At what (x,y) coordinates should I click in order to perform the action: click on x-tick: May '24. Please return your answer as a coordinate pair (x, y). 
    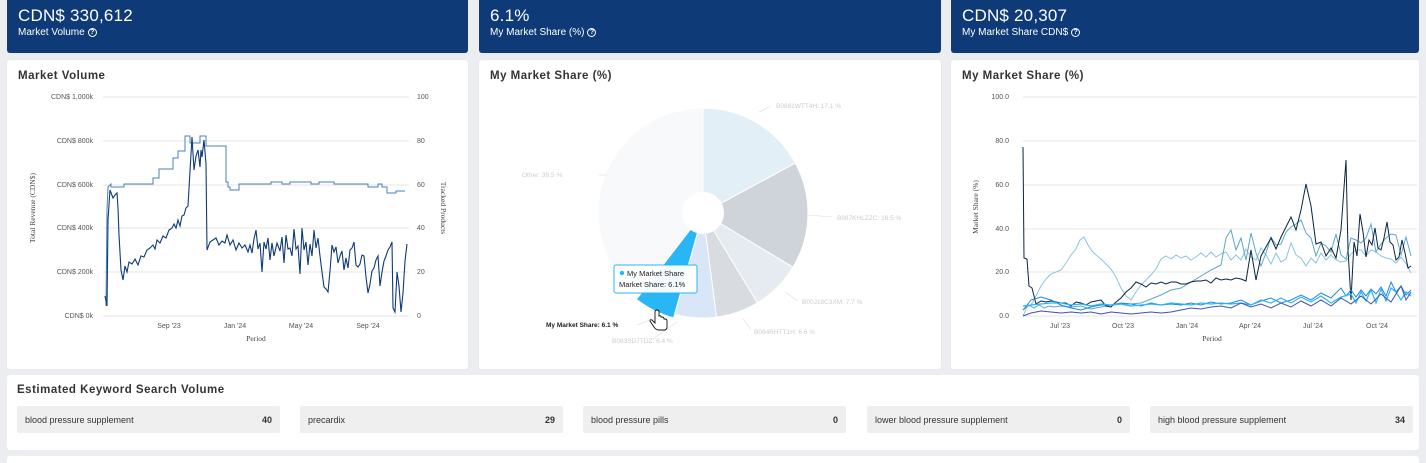
    Looking at the image, I should click on (301, 326).